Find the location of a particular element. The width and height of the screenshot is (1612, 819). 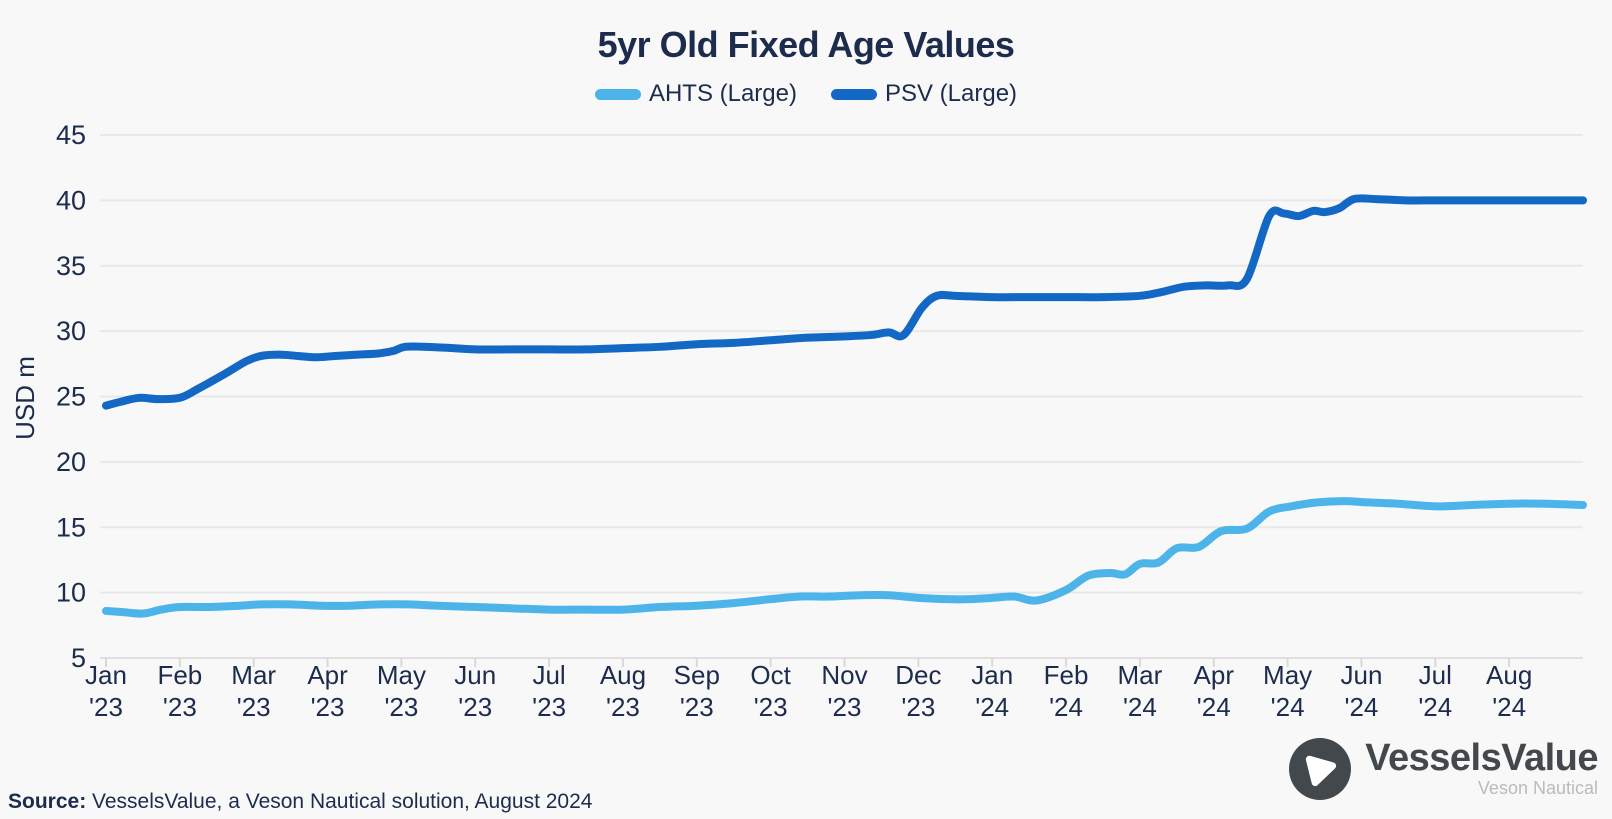

x-tick-label: Apr '24 is located at coordinates (1214, 691).